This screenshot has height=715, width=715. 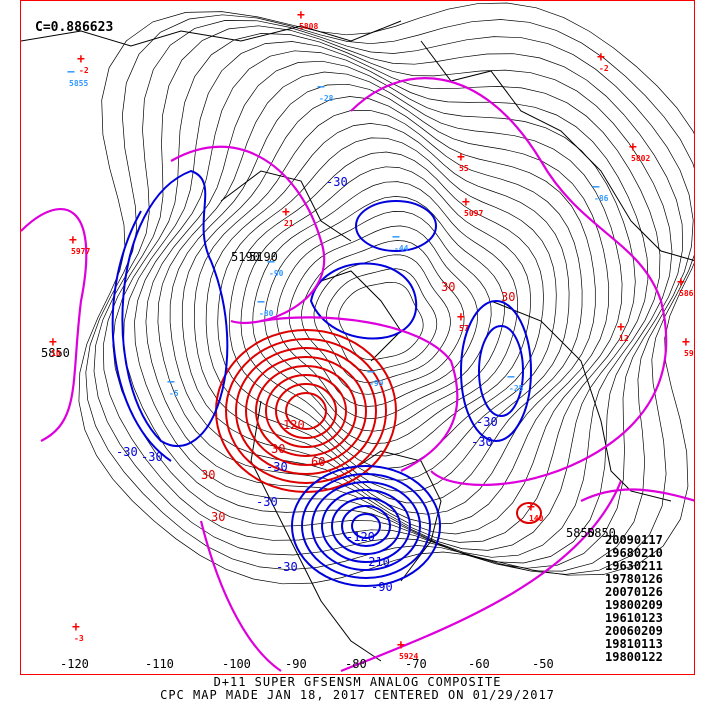 What do you see at coordinates (236, 664) in the screenshot?
I see `longitude-label: -100` at bounding box center [236, 664].